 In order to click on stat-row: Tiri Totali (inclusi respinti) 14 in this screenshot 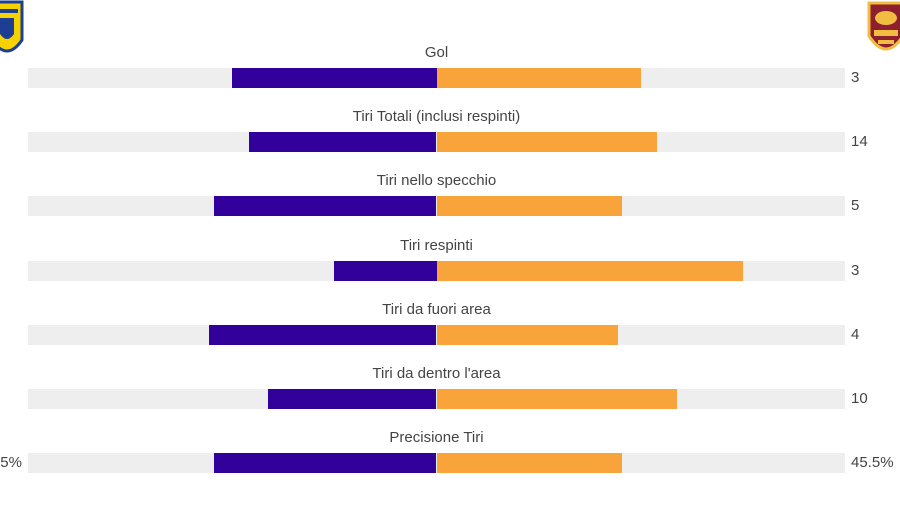, I will do `click(450, 138)`.